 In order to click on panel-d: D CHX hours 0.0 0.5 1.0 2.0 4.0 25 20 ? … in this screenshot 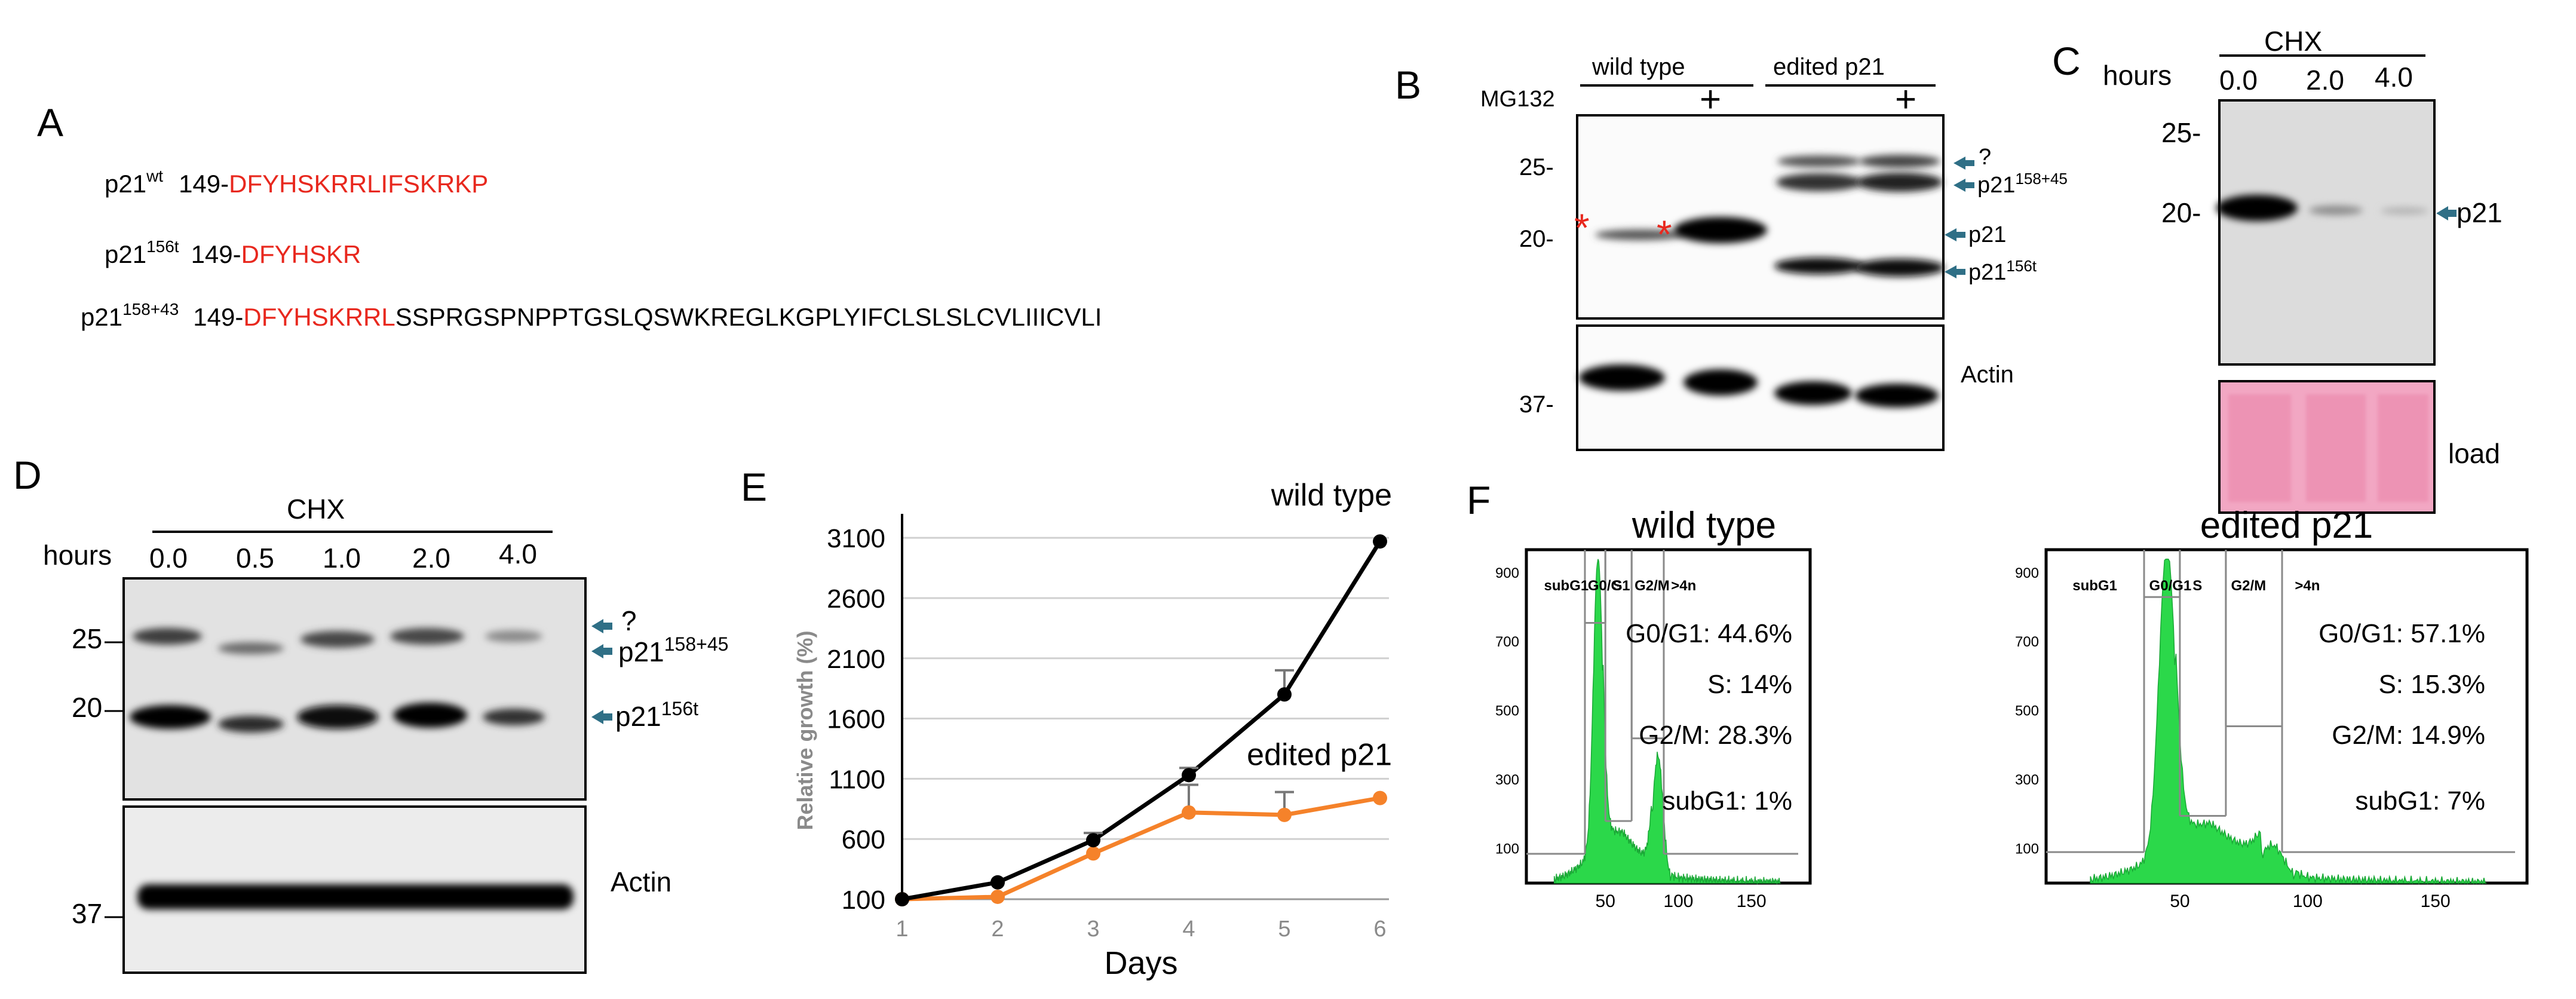, I will do `click(371, 713)`.